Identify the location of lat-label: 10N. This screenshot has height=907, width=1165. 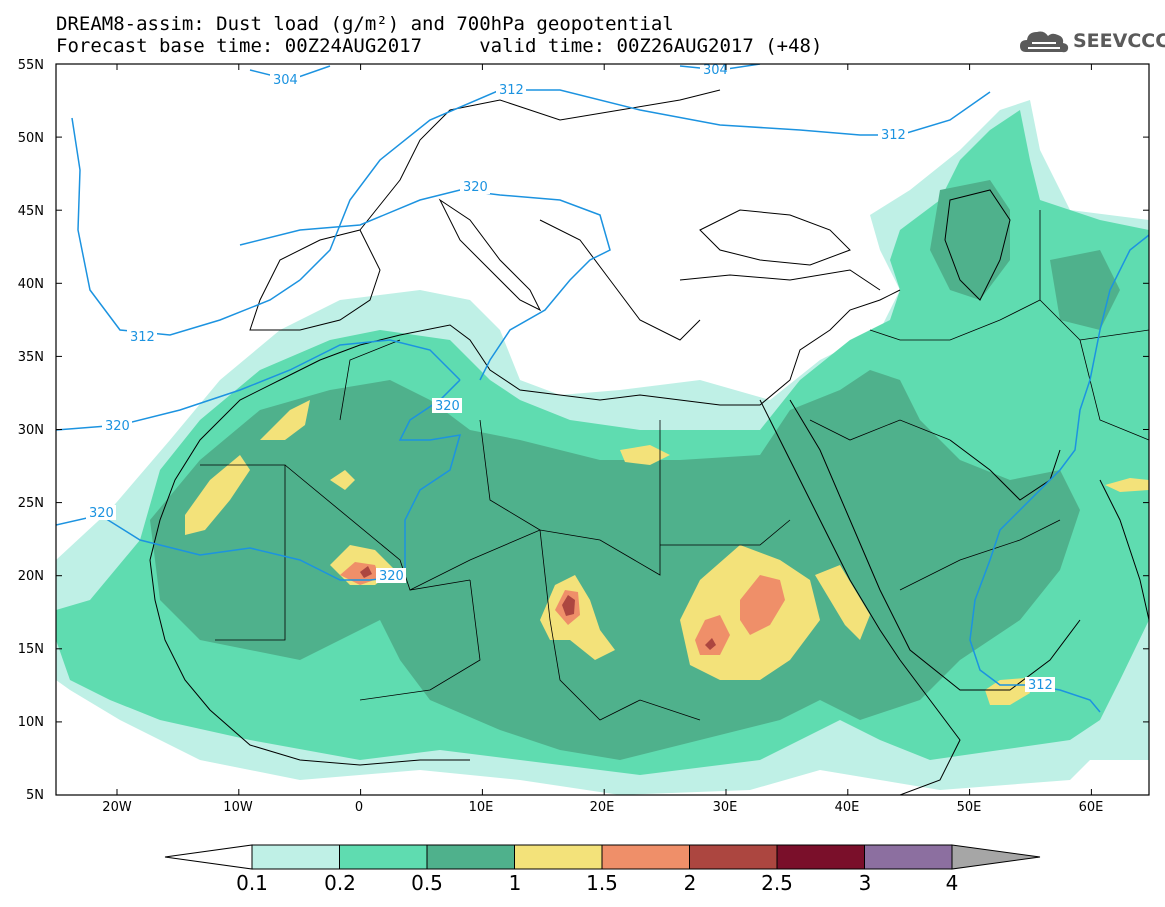
(30, 722).